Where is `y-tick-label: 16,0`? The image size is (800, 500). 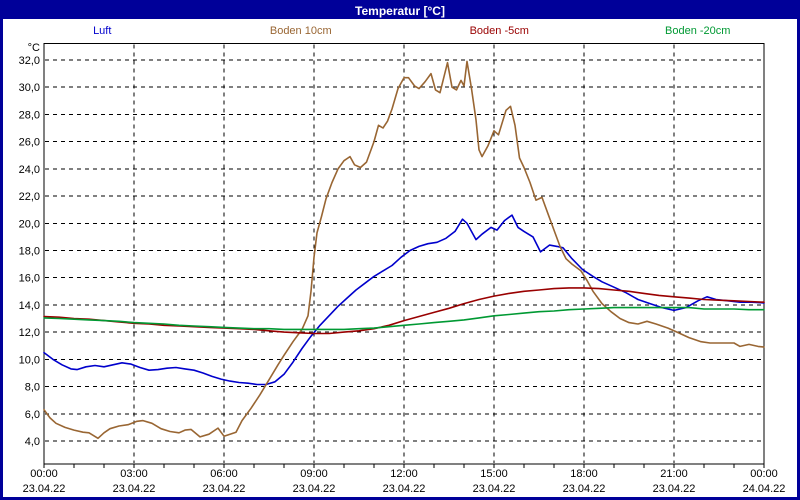
y-tick-label: 16,0 is located at coordinates (29, 279).